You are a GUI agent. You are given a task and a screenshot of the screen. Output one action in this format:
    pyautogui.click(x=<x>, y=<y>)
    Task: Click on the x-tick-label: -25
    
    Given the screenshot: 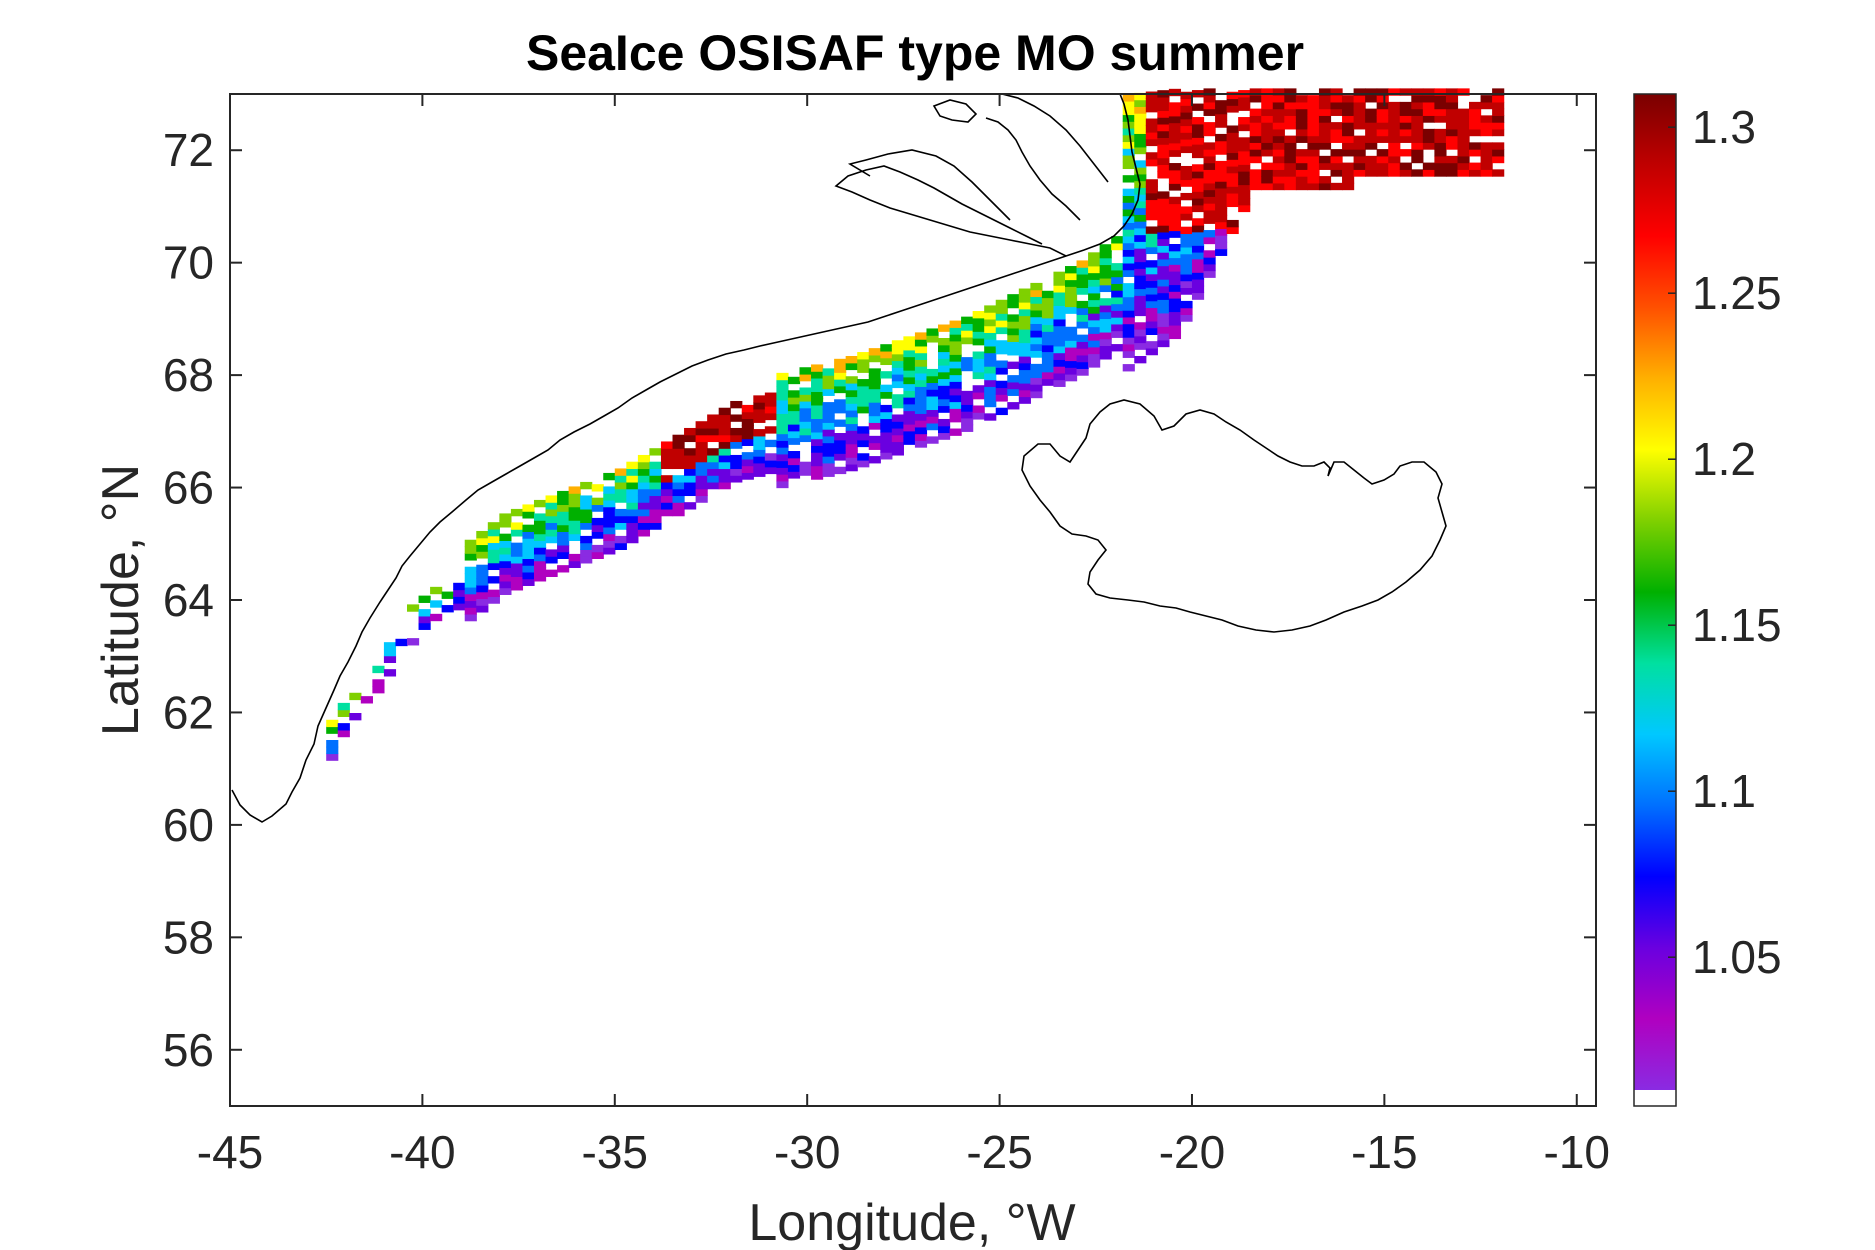 What is the action you would take?
    pyautogui.click(x=999, y=1152)
    